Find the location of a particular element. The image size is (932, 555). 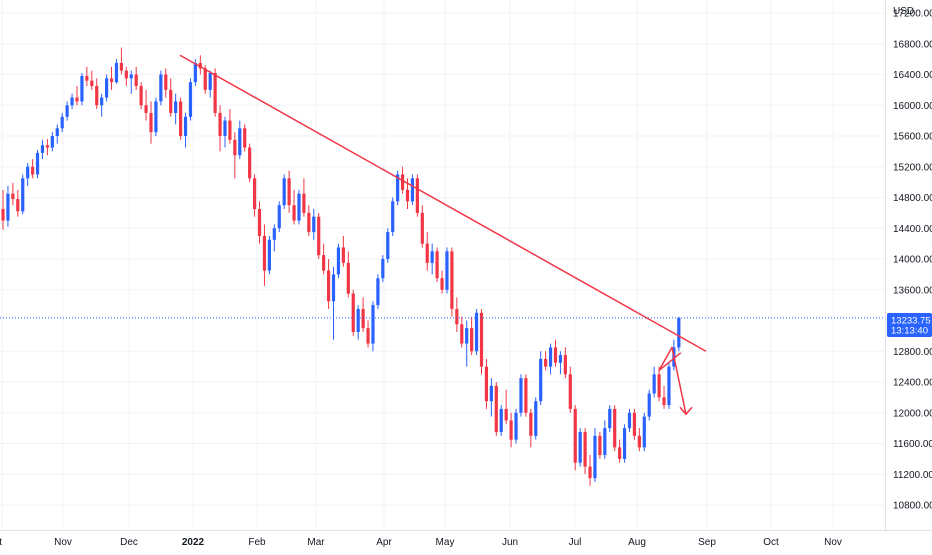

projection-path is located at coordinates (672, 380).